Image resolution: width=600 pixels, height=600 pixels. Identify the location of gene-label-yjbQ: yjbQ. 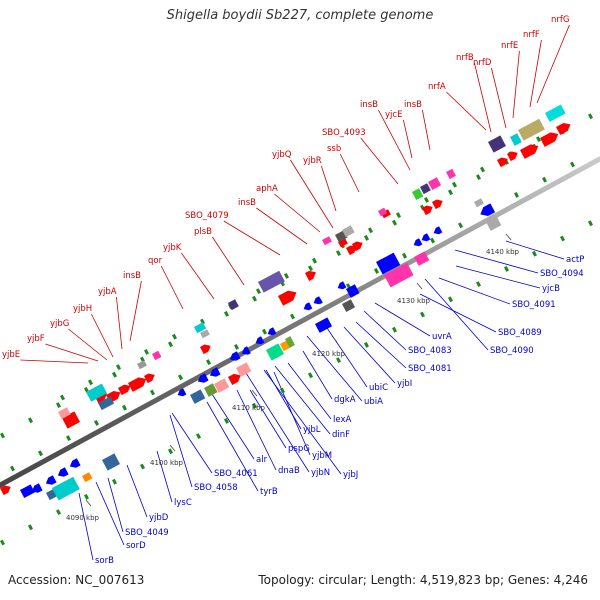
(282, 155).